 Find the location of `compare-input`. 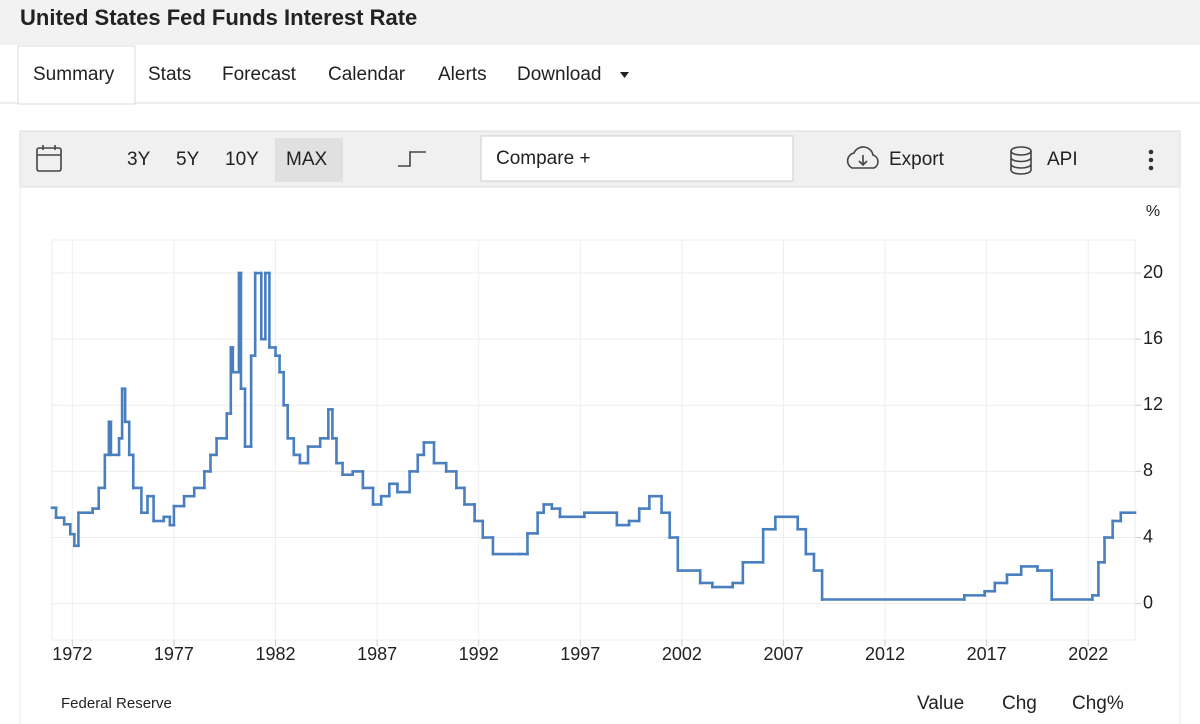

compare-input is located at coordinates (637, 158).